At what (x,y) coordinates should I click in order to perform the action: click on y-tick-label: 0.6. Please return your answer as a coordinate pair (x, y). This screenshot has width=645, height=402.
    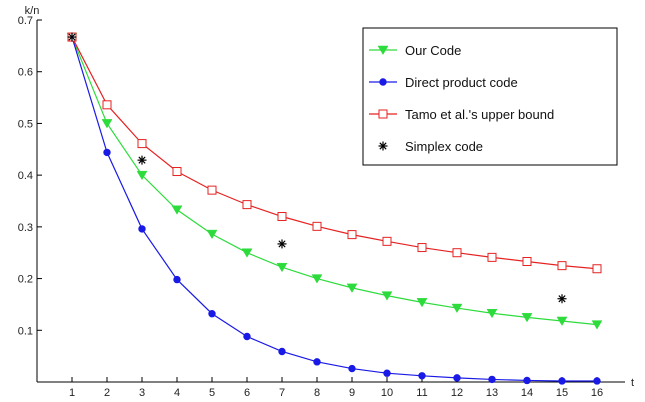
    Looking at the image, I should click on (25, 73).